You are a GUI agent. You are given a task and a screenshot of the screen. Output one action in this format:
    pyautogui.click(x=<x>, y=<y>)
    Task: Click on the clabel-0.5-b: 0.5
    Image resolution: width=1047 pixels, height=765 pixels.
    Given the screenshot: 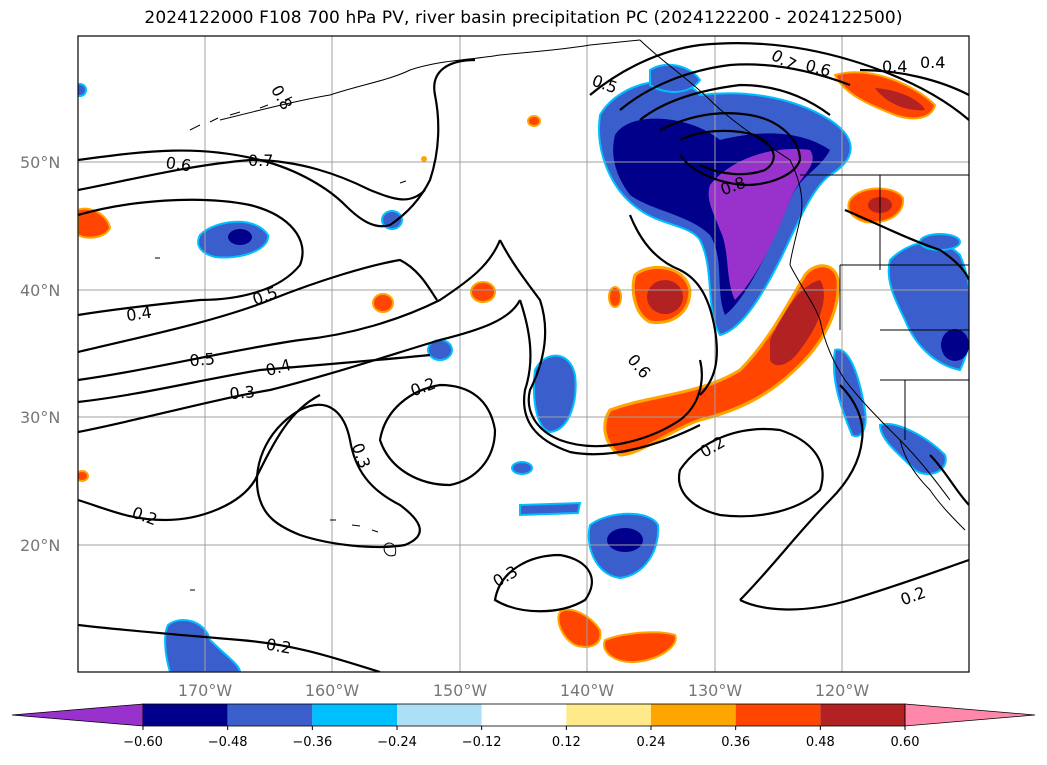 What is the action you would take?
    pyautogui.click(x=202, y=359)
    